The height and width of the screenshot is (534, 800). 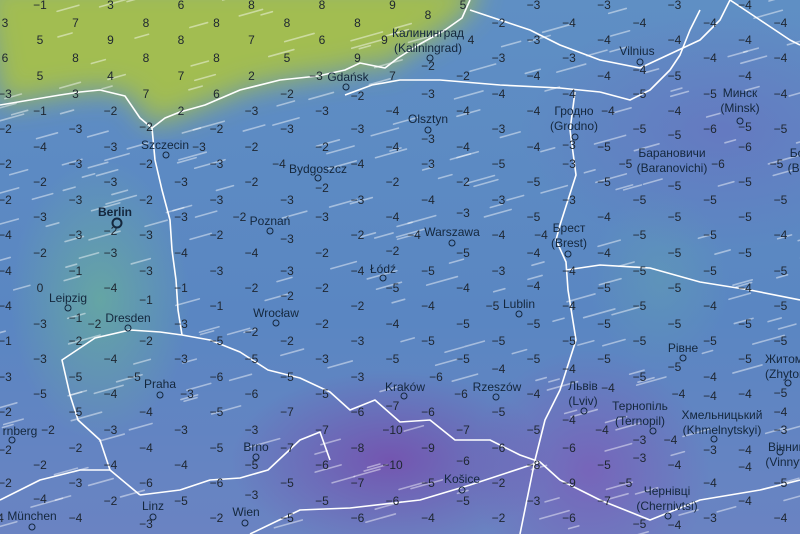 What do you see at coordinates (569, 228) in the screenshot?
I see `city-name: Брест` at bounding box center [569, 228].